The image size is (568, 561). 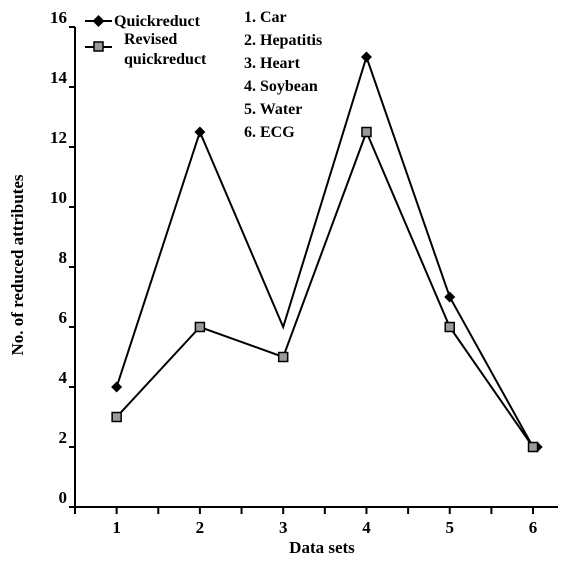 What do you see at coordinates (366, 527) in the screenshot?
I see `x-tick-label: 4` at bounding box center [366, 527].